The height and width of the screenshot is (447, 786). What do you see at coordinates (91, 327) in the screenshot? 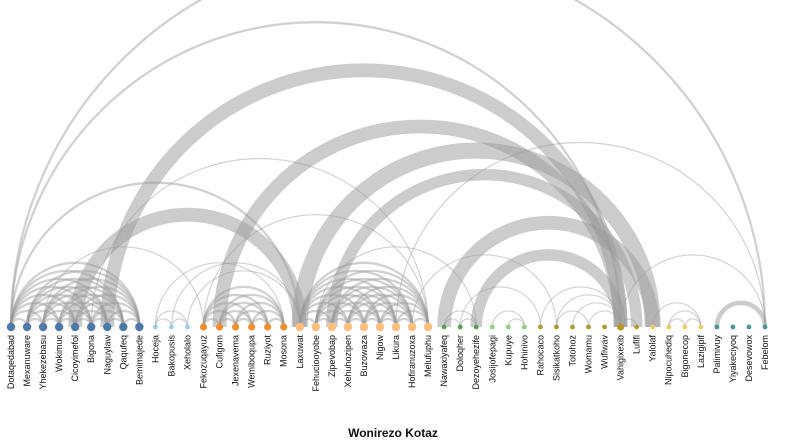
I see `node-bigona` at bounding box center [91, 327].